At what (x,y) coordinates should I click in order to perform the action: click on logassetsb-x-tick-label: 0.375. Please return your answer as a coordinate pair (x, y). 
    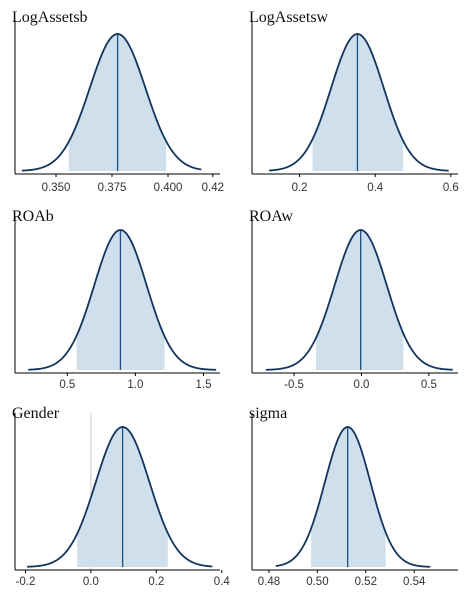
    Looking at the image, I should click on (112, 188).